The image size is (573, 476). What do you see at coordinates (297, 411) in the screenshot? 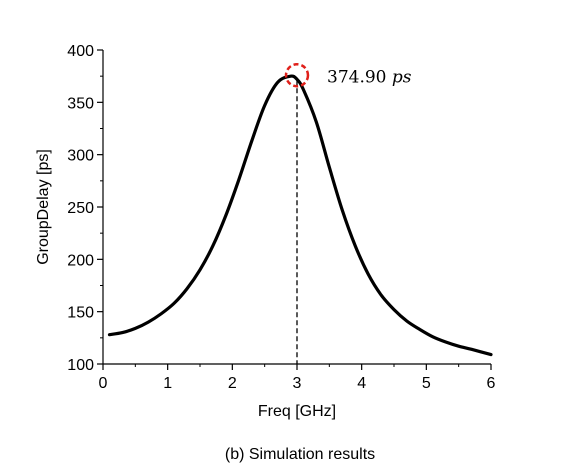
I see `x-axis-title: Freq [GHz]` at bounding box center [297, 411].